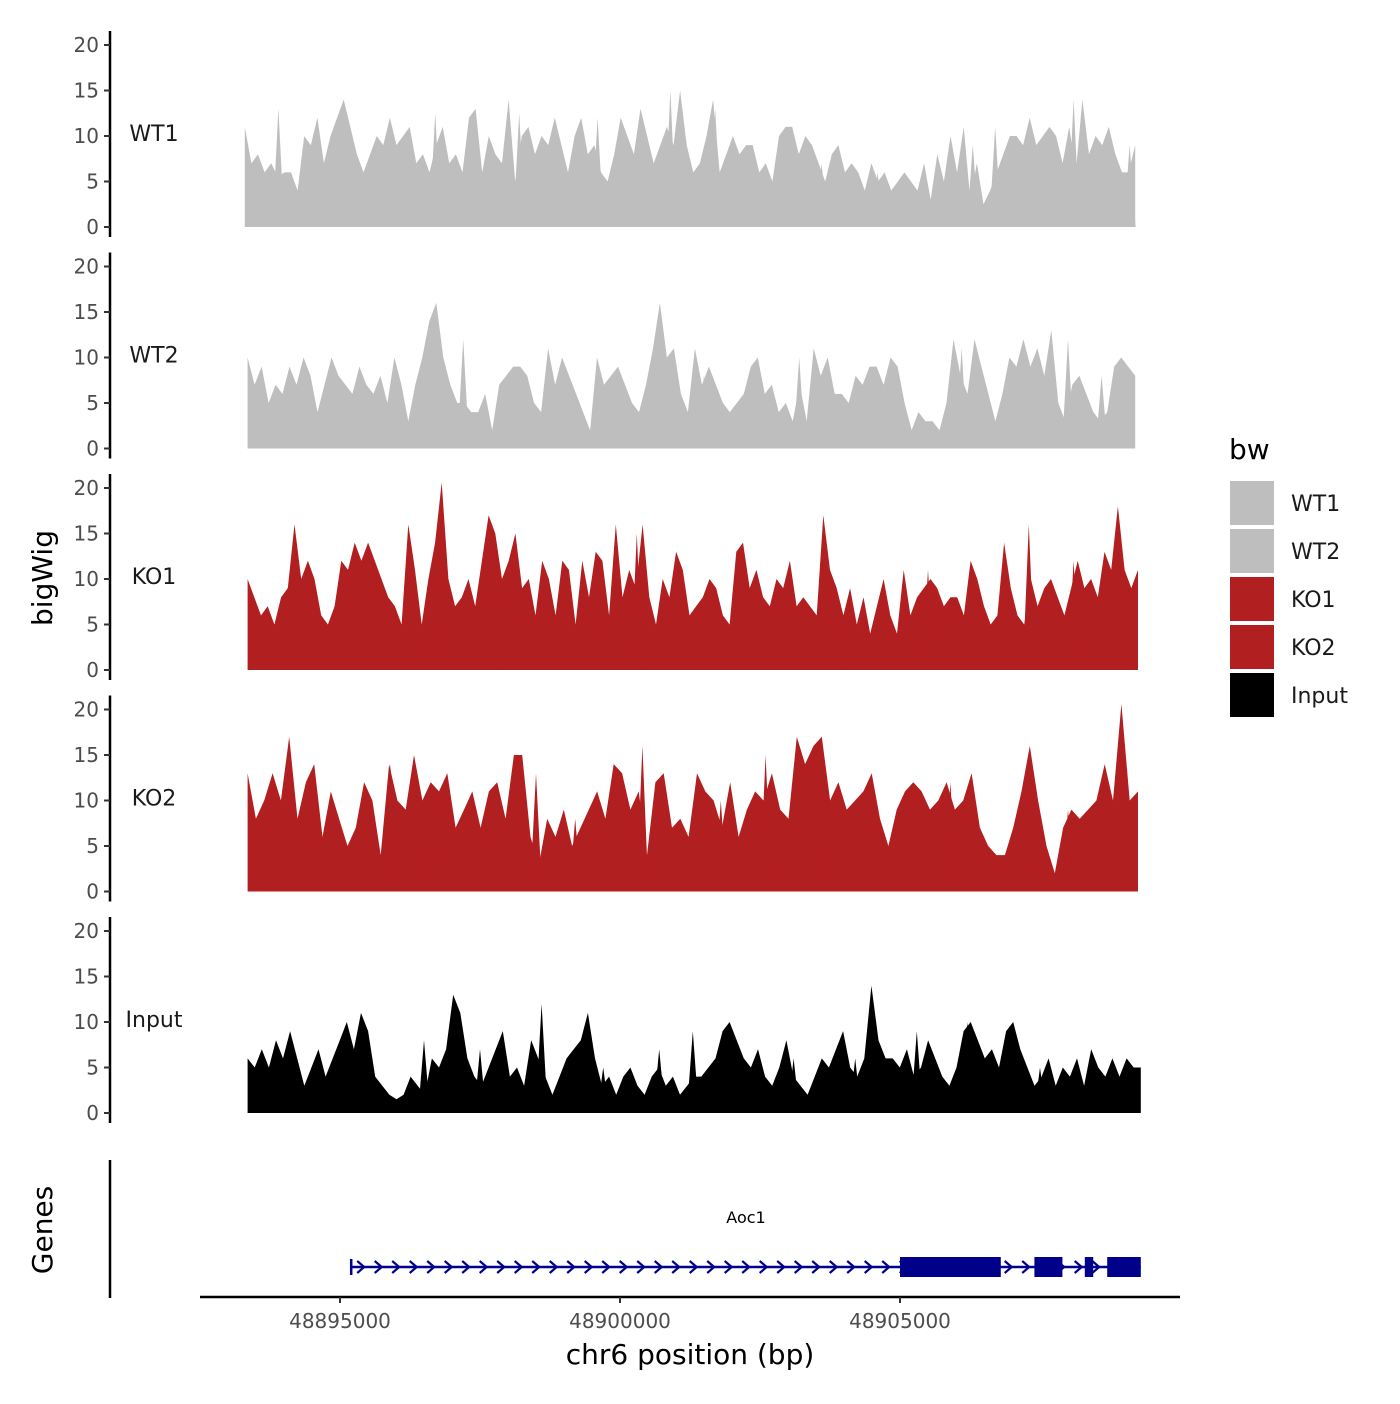 The width and height of the screenshot is (1400, 1404). What do you see at coordinates (620, 1321) in the screenshot?
I see `x-tick-label: 48900000` at bounding box center [620, 1321].